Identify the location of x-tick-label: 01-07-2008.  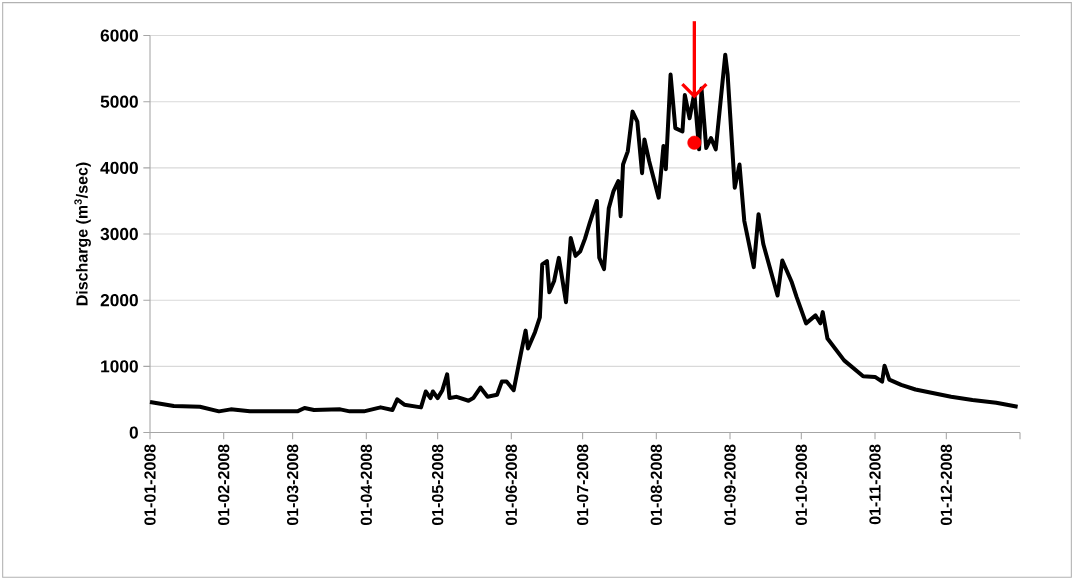
(582, 485).